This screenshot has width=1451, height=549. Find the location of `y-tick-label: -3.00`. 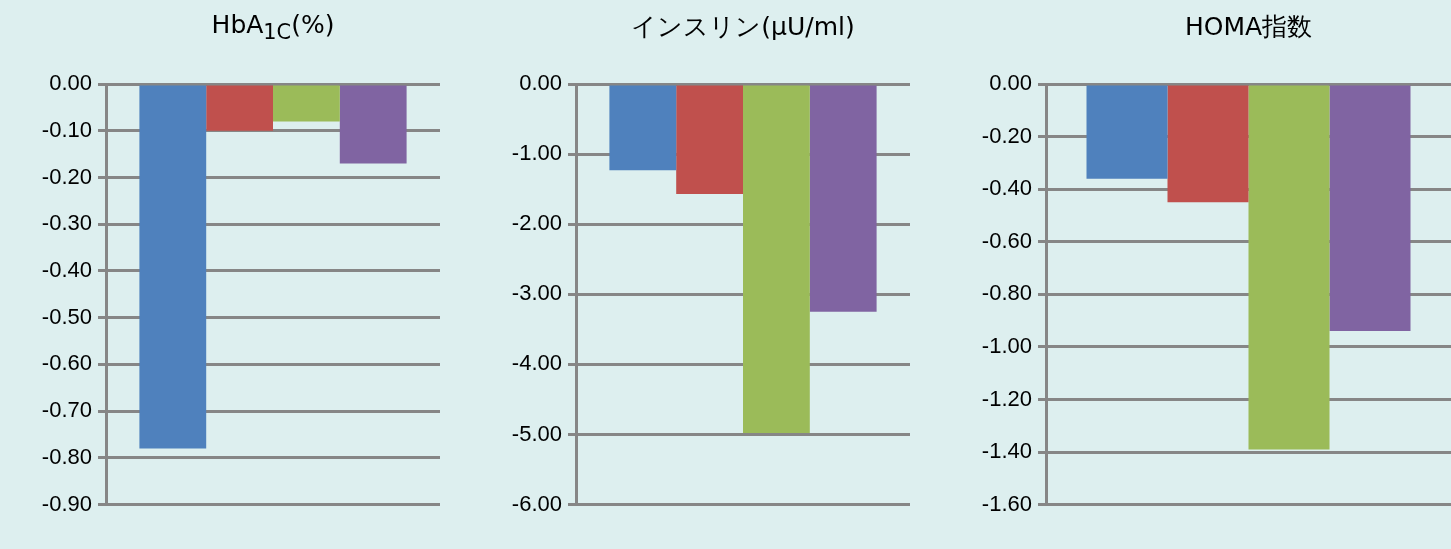

y-tick-label: -3.00 is located at coordinates (536, 293).